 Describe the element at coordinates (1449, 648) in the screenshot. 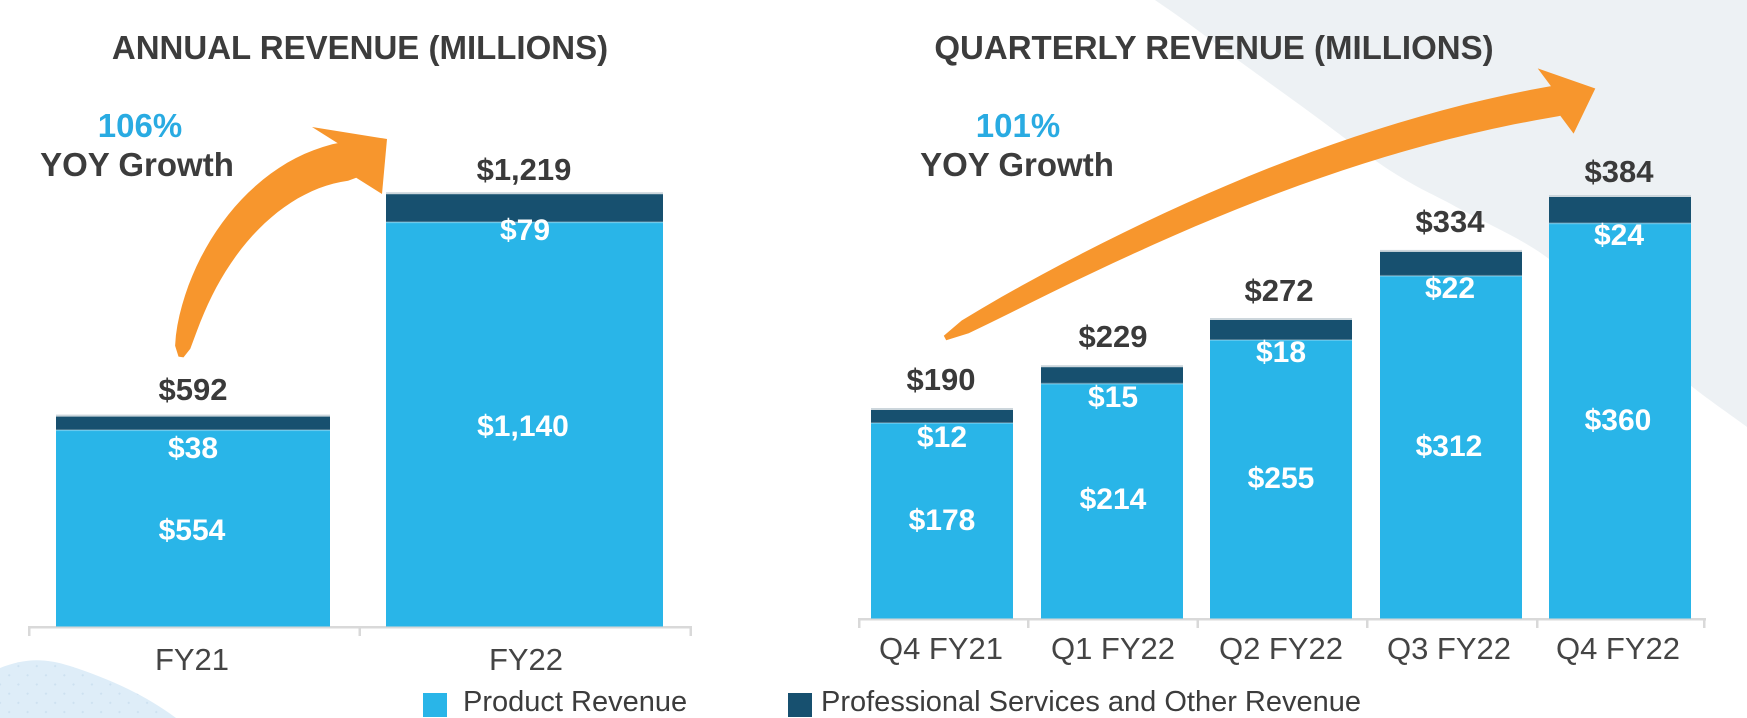

I see `svg-text: Q3 FY22` at that location.